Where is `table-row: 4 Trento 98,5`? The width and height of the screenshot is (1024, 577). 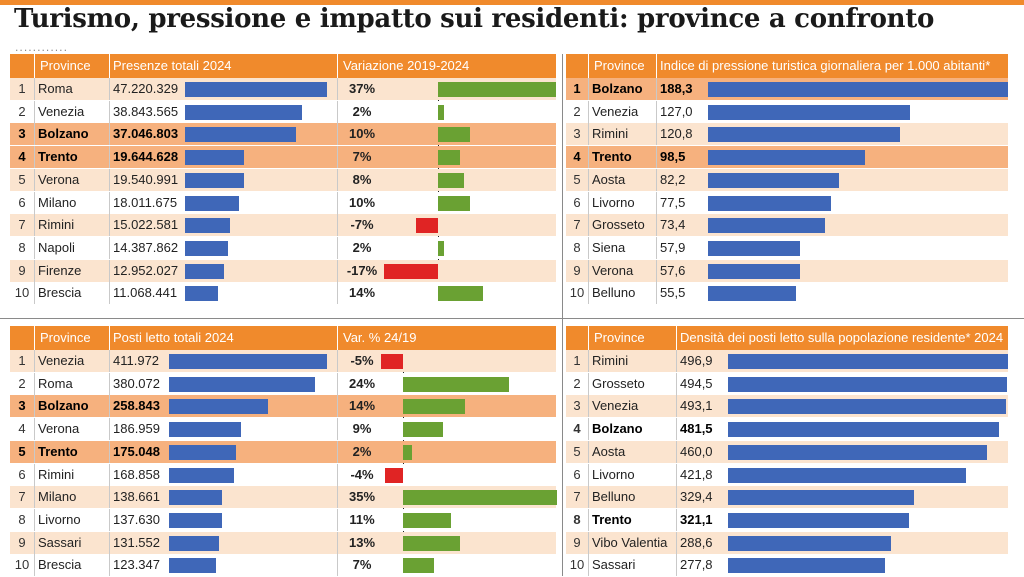 table-row: 4 Trento 98,5 is located at coordinates (787, 157).